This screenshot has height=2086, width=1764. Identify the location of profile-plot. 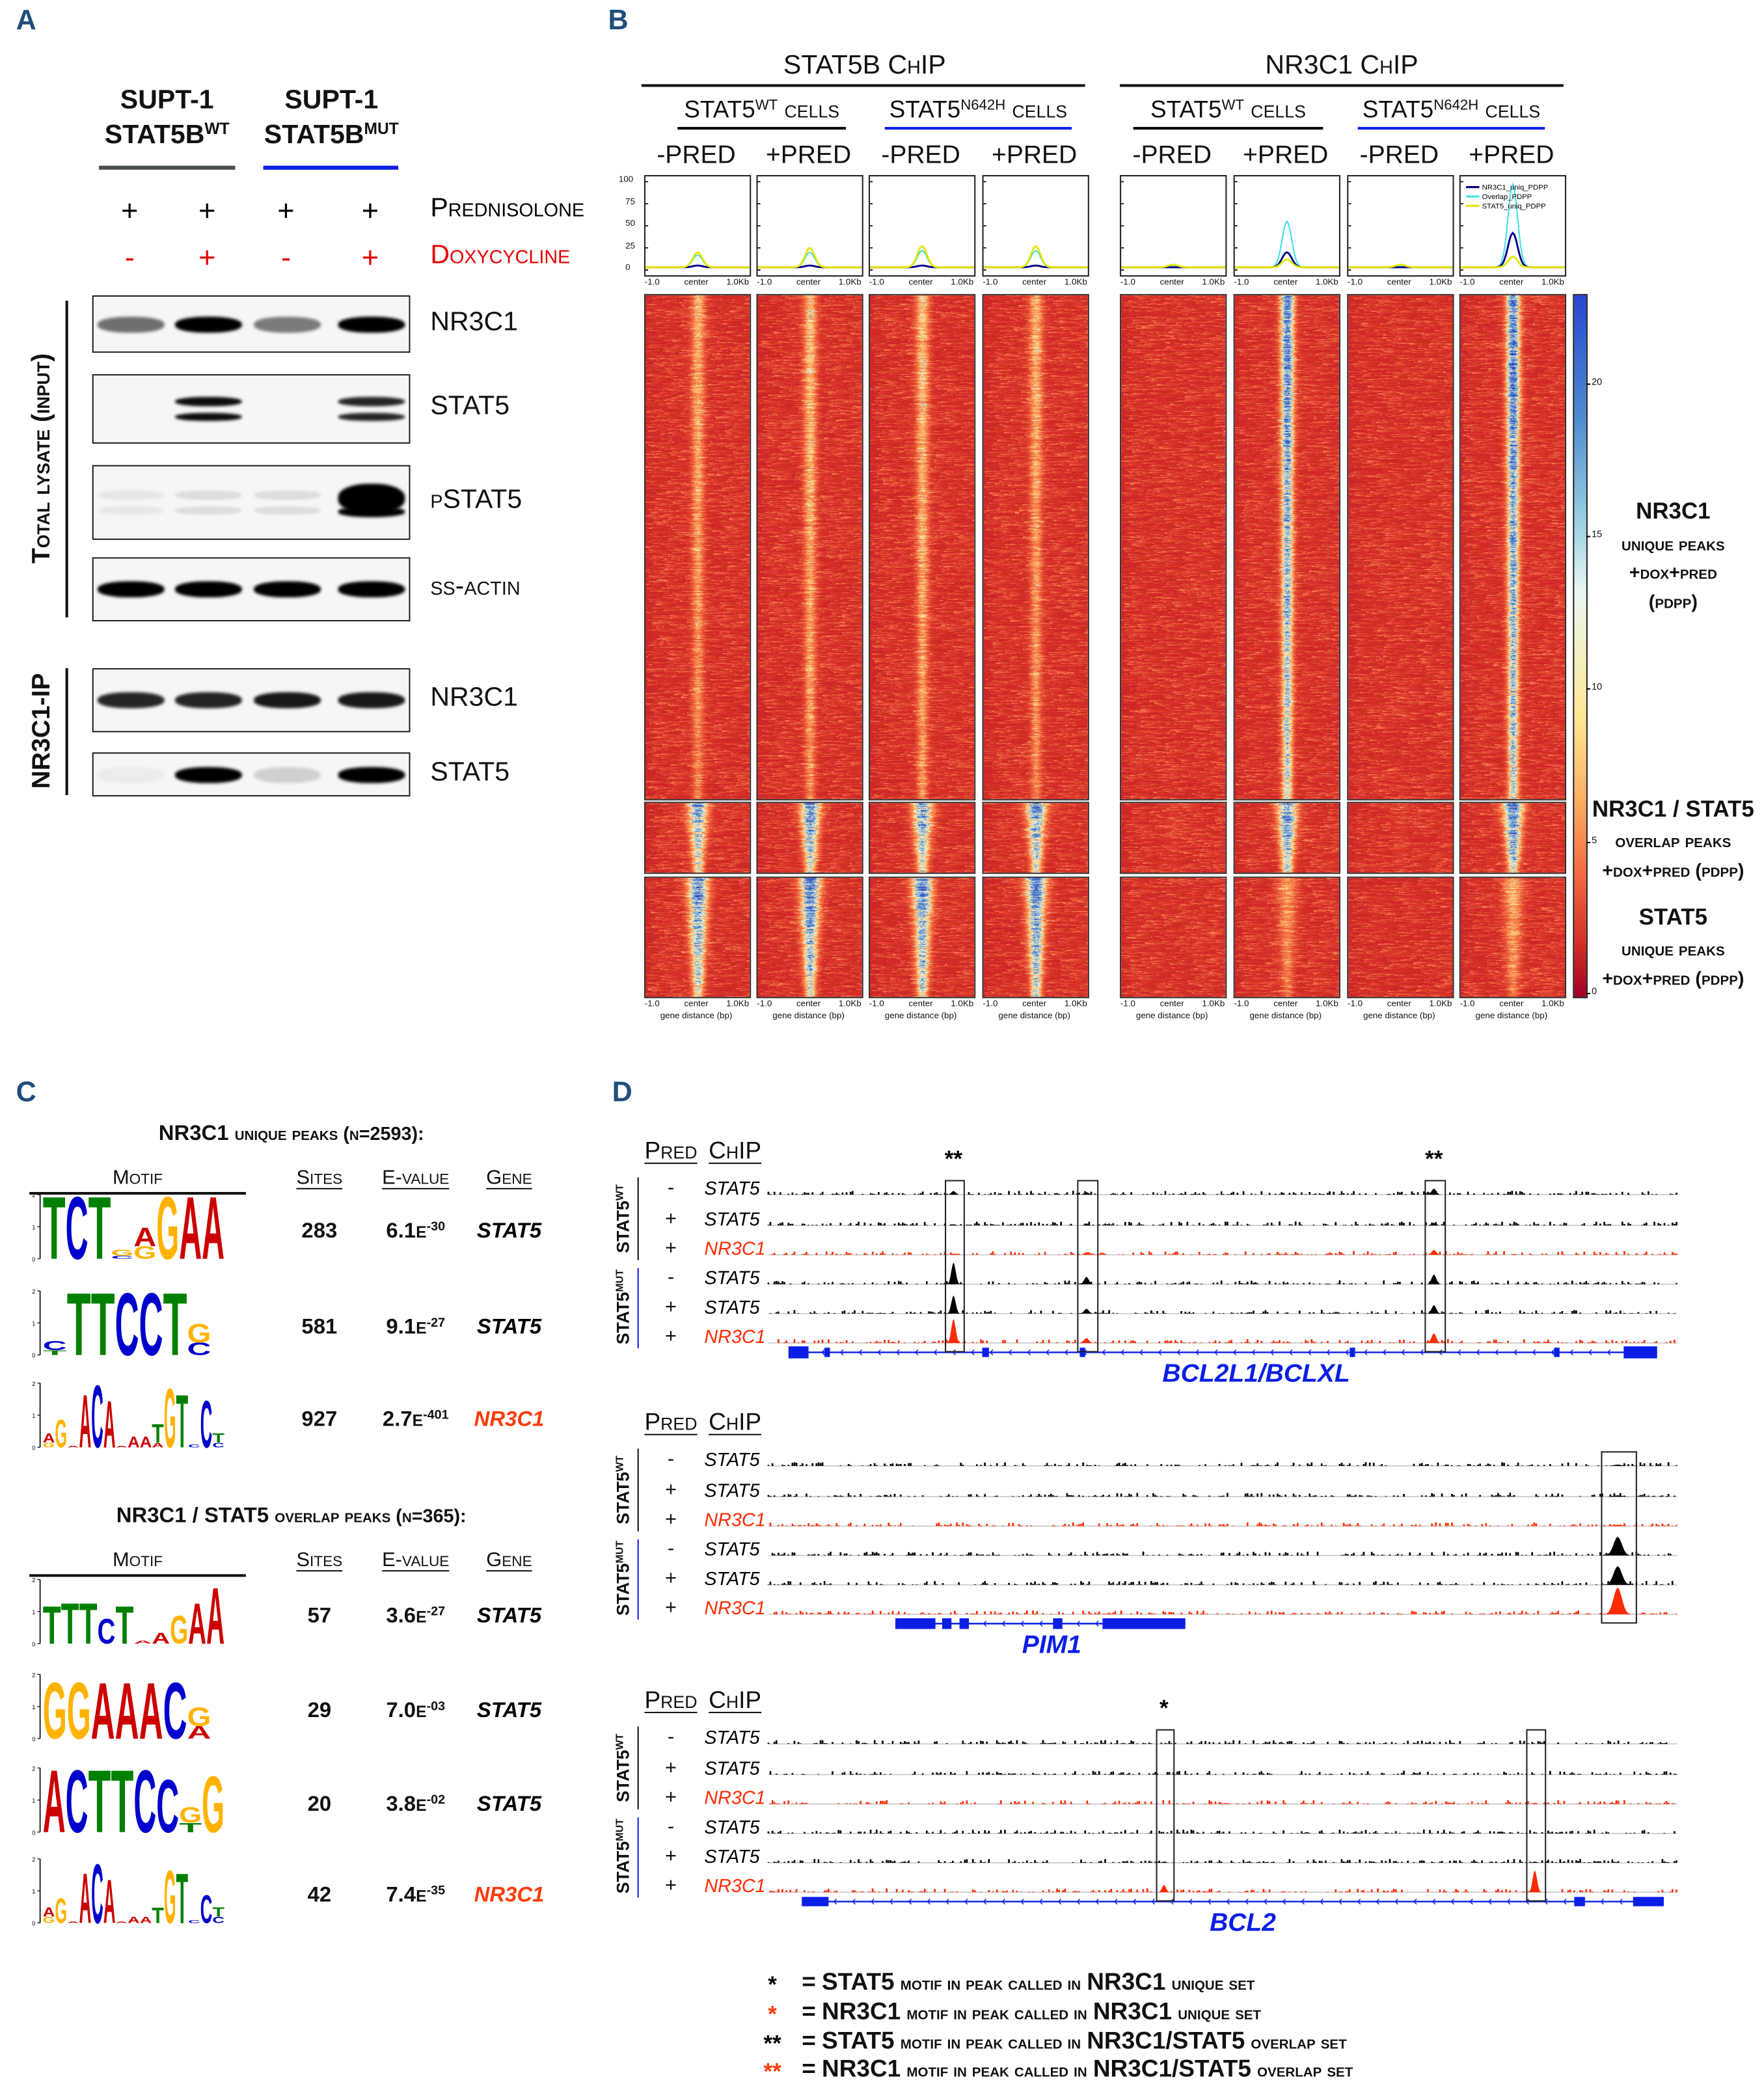
(698, 226).